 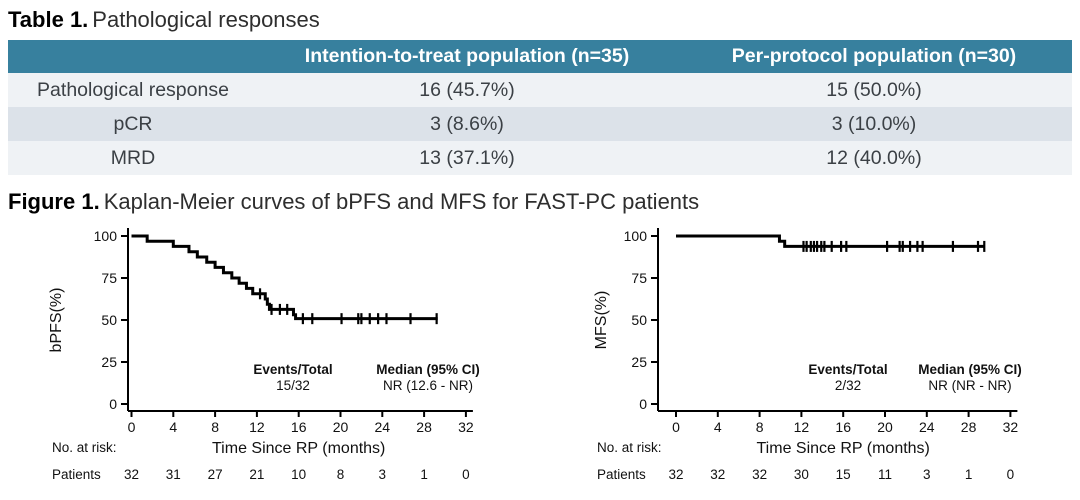 I want to click on figure-number-label: Figure 1., so click(x=54, y=201).